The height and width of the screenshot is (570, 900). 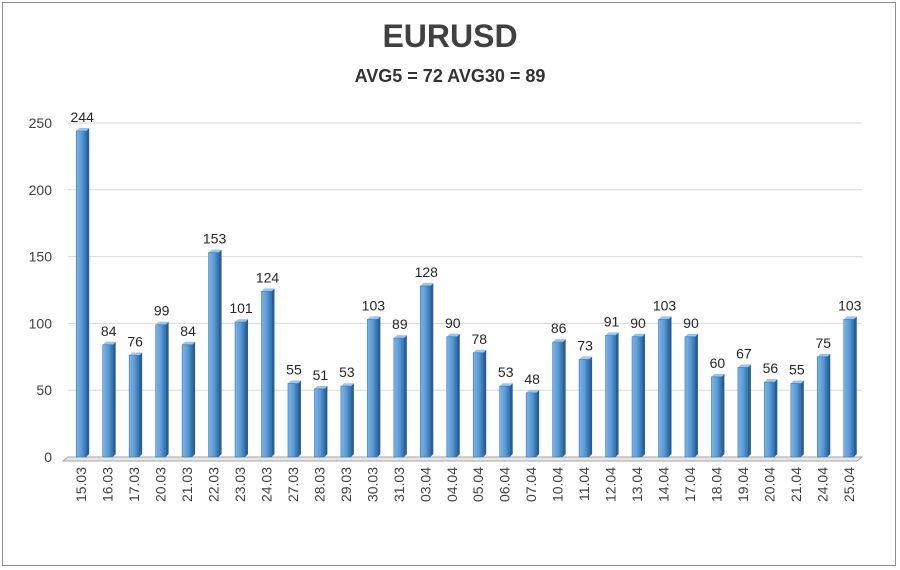 What do you see at coordinates (400, 324) in the screenshot?
I see `data-label: 89` at bounding box center [400, 324].